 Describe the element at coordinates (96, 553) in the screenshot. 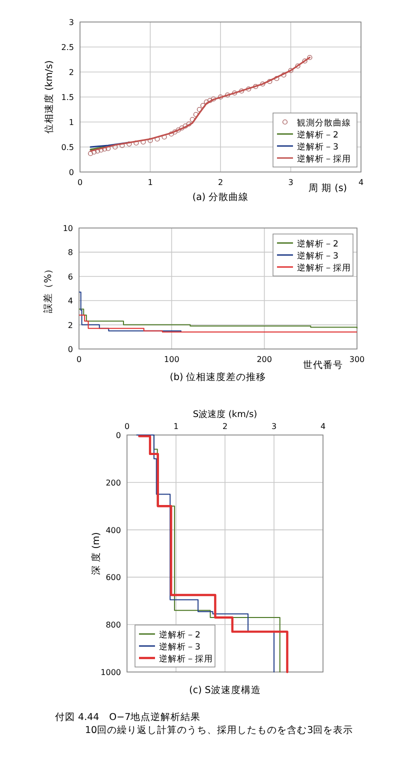

I see `y-axis-title: 深 度 (m)` at that location.